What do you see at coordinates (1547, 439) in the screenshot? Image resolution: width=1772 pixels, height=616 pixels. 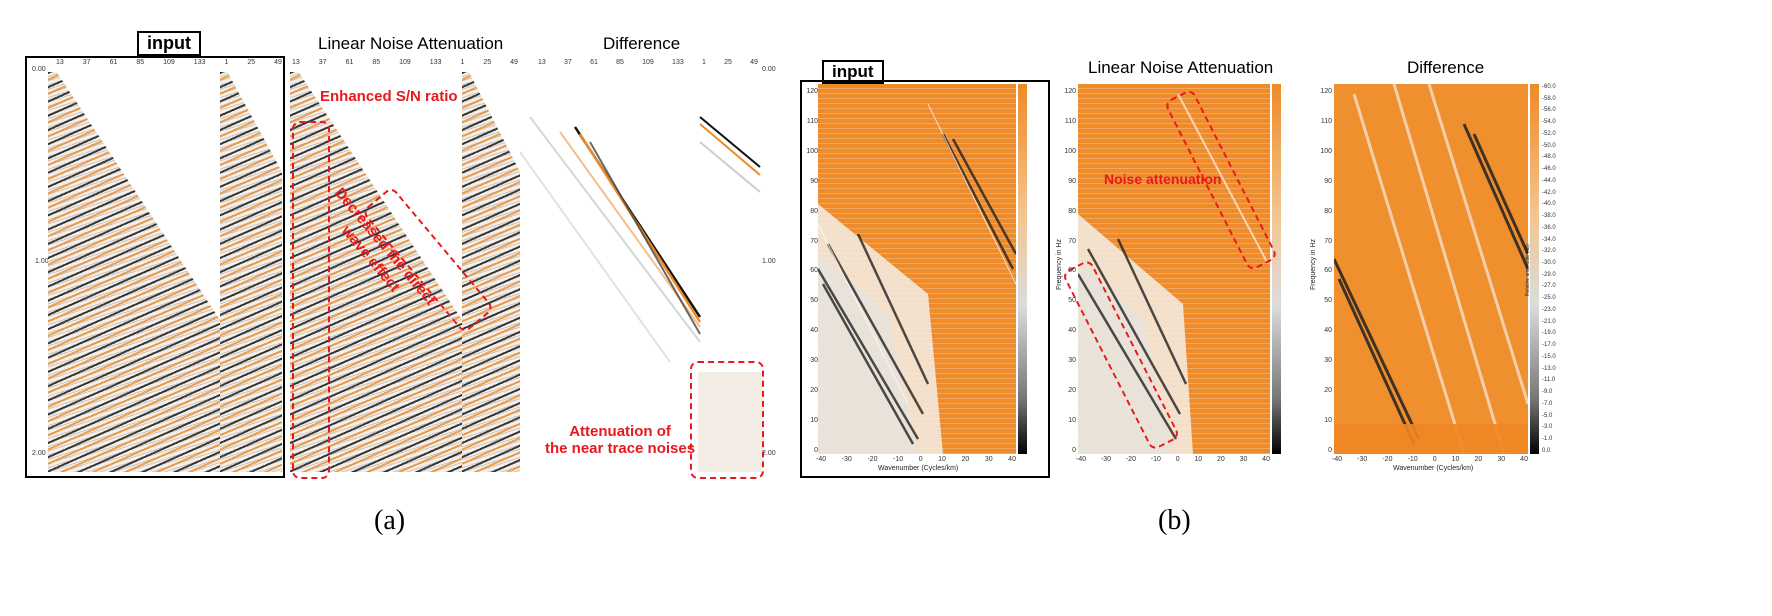 I see `colorbar-tick: -1.0` at bounding box center [1547, 439].